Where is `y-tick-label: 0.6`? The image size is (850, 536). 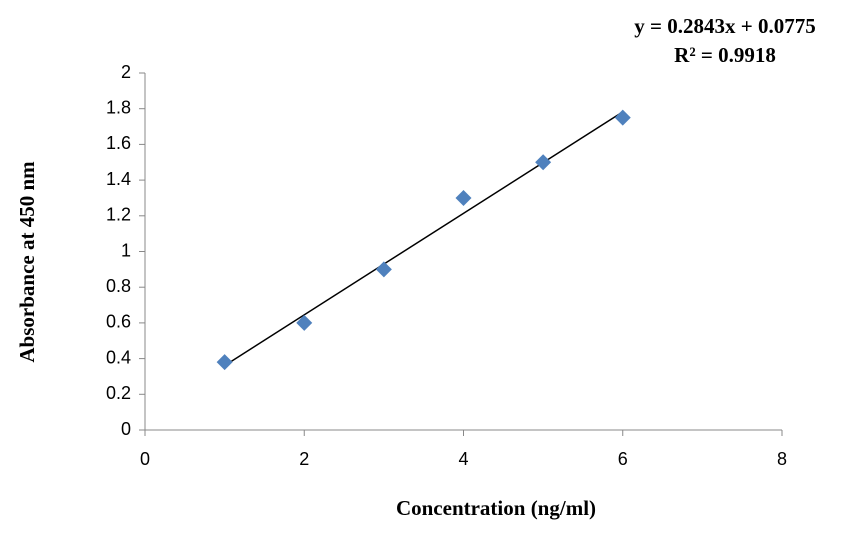 y-tick-label: 0.6 is located at coordinates (118, 322).